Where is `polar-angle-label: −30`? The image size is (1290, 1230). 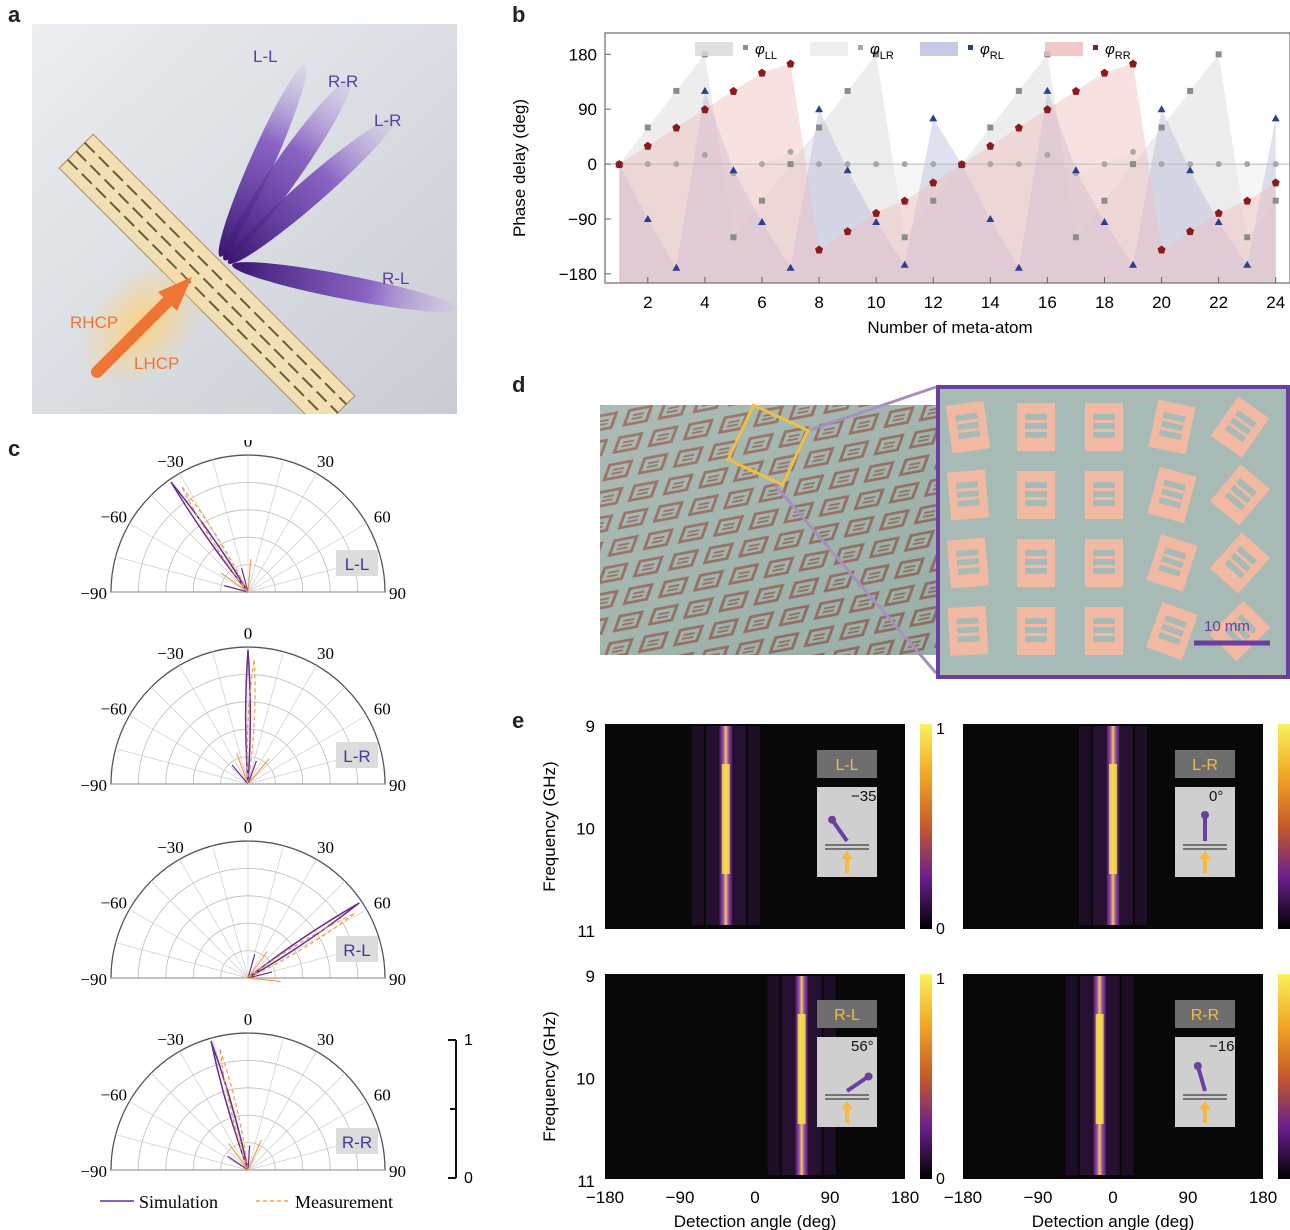
polar-angle-label: −30 is located at coordinates (170, 847).